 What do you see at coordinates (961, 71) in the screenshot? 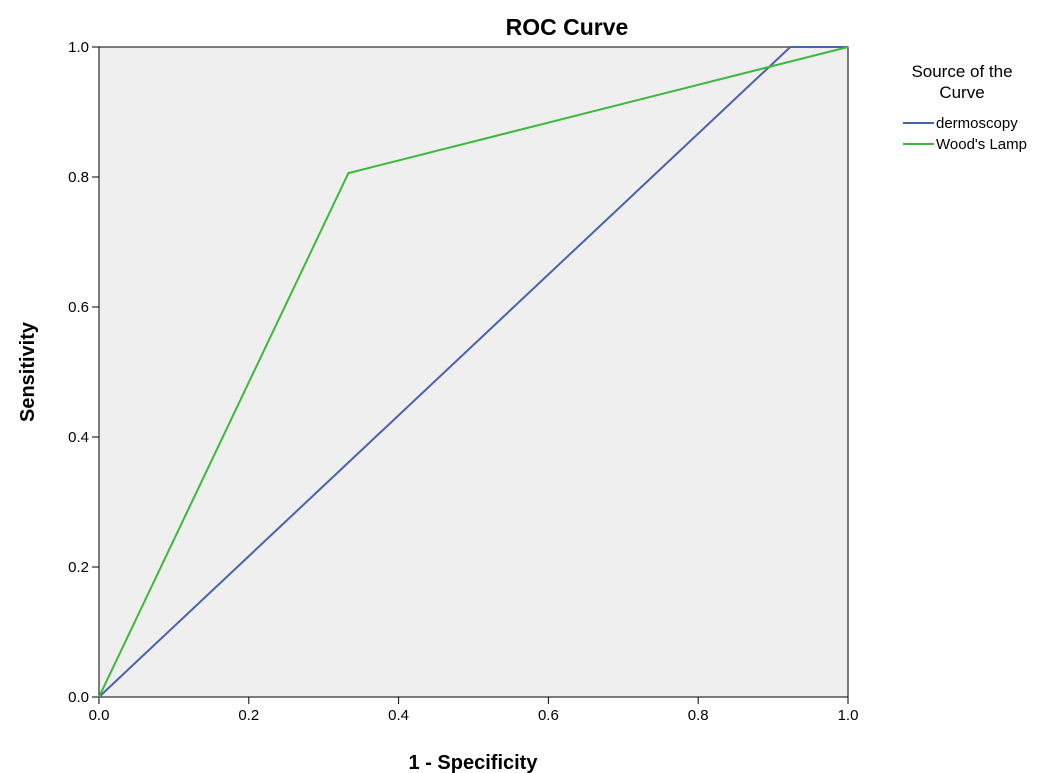
I see `legend-title-line-1: Source of the` at bounding box center [961, 71].